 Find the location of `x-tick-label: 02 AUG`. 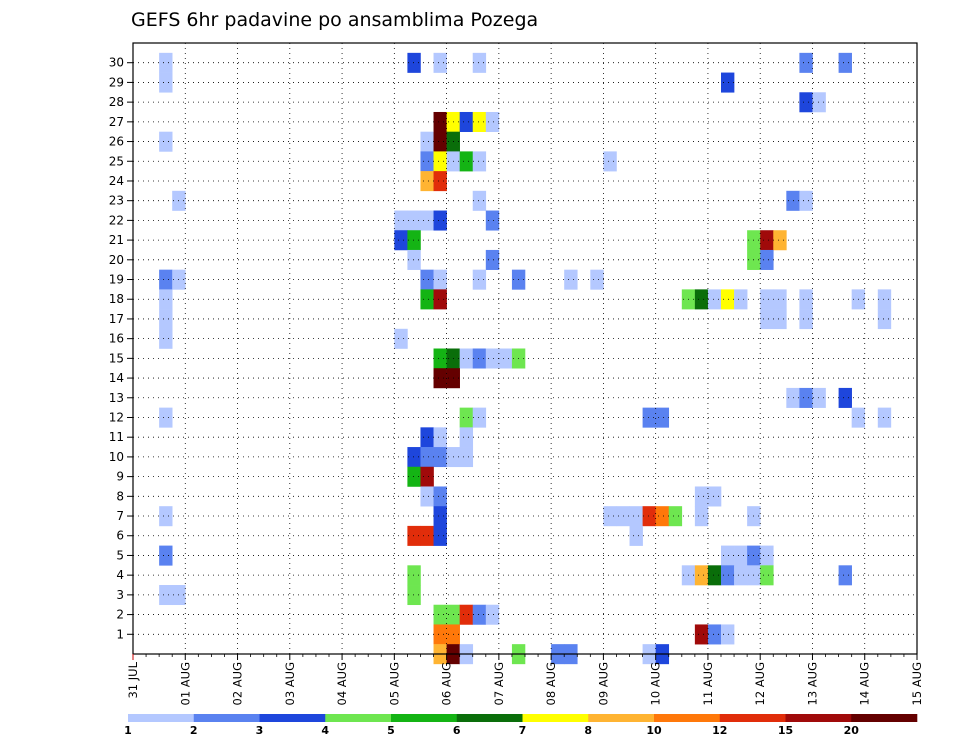

x-tick-label: 02 AUG is located at coordinates (238, 683).